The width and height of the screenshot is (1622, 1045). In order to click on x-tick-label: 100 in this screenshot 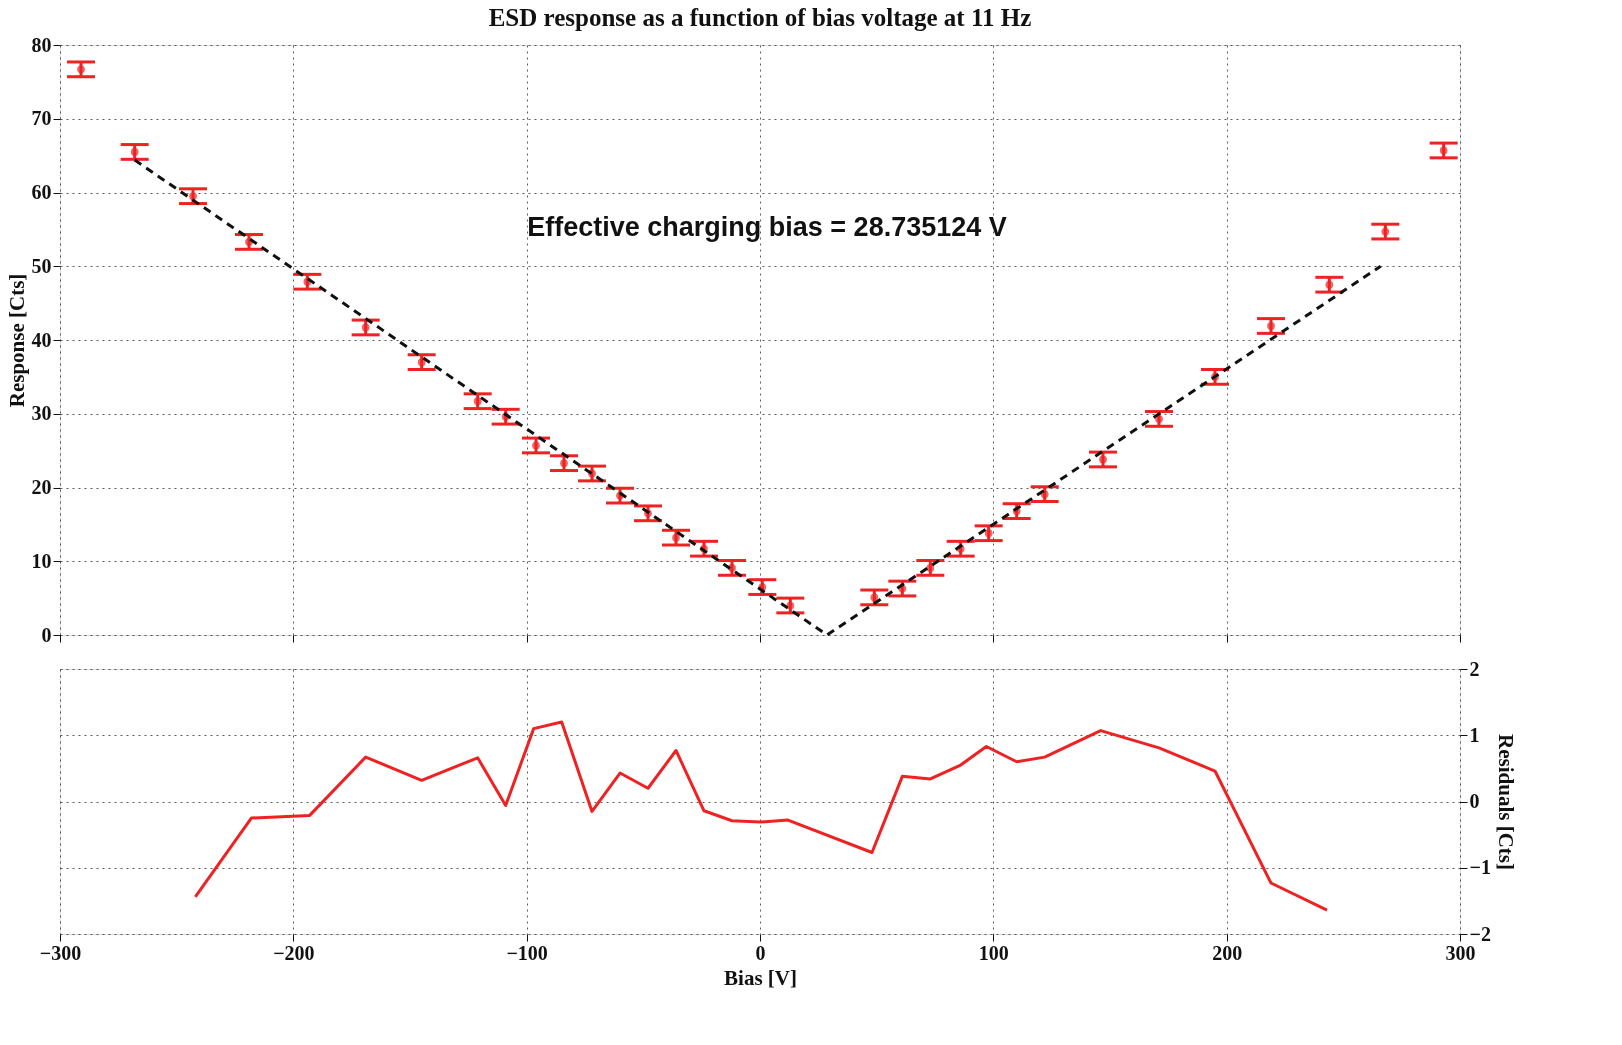, I will do `click(993, 952)`.